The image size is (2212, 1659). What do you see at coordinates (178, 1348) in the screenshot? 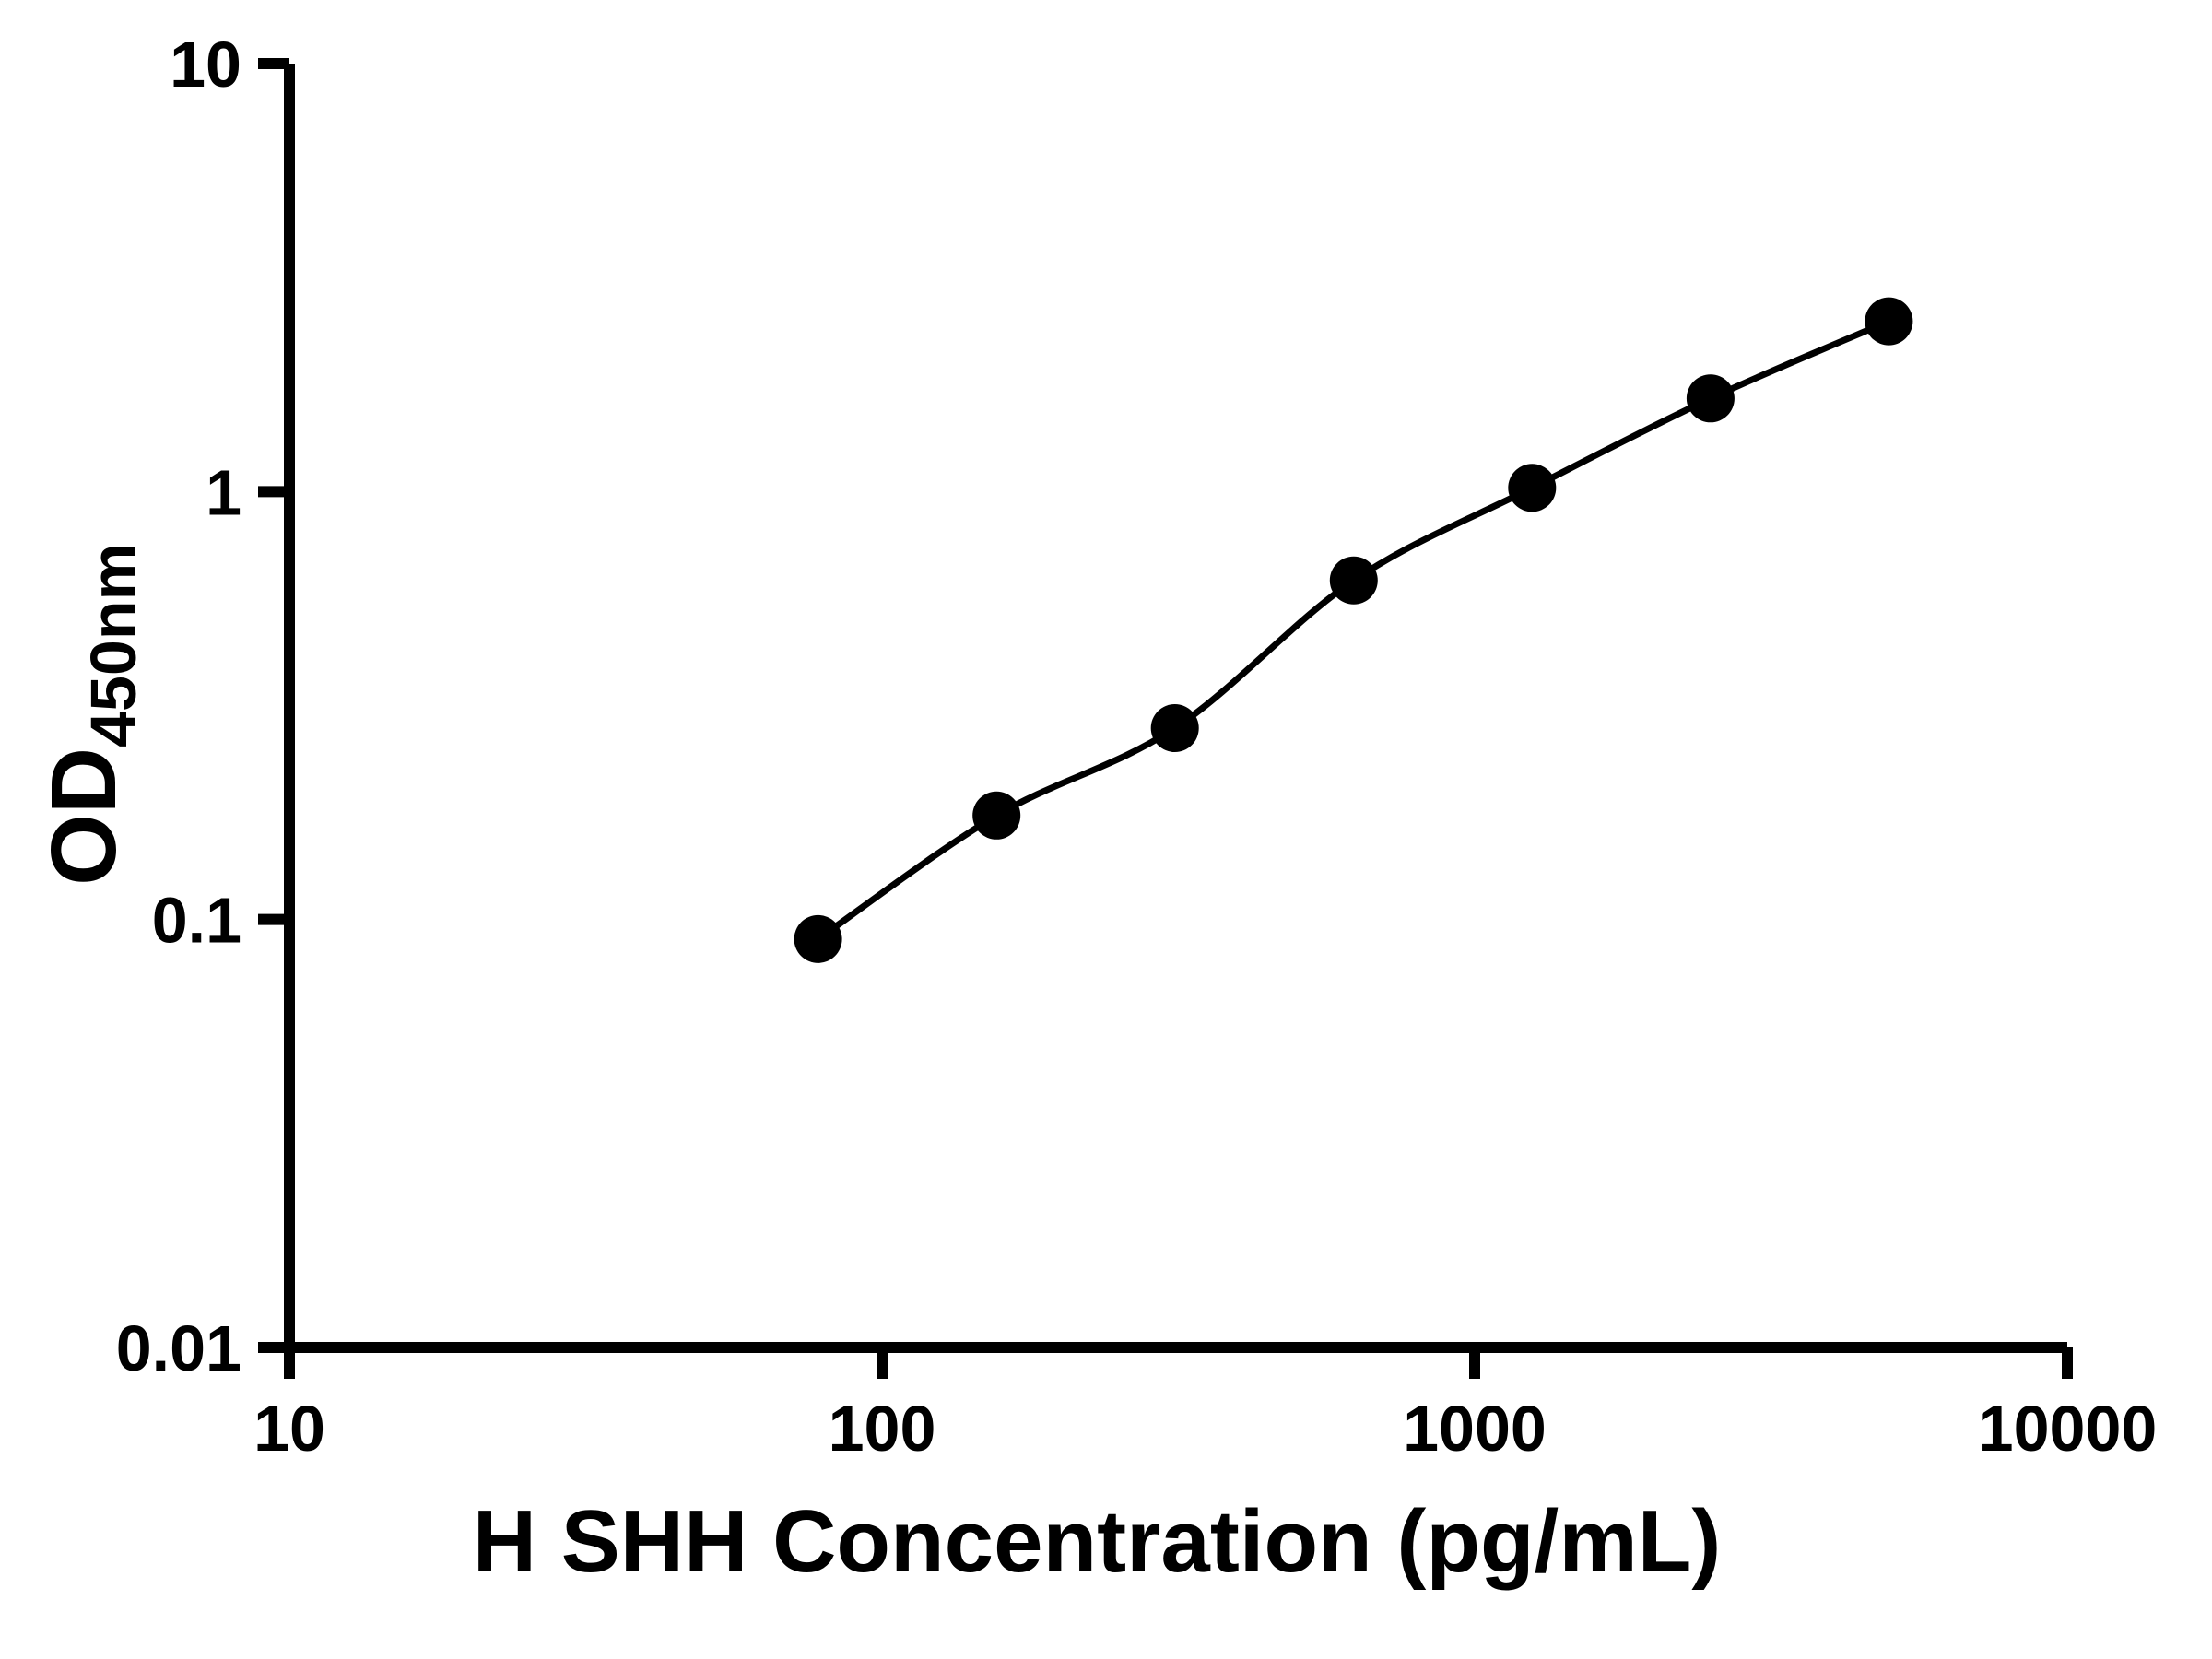
I see `y-tick-label: 0.01` at bounding box center [178, 1348].